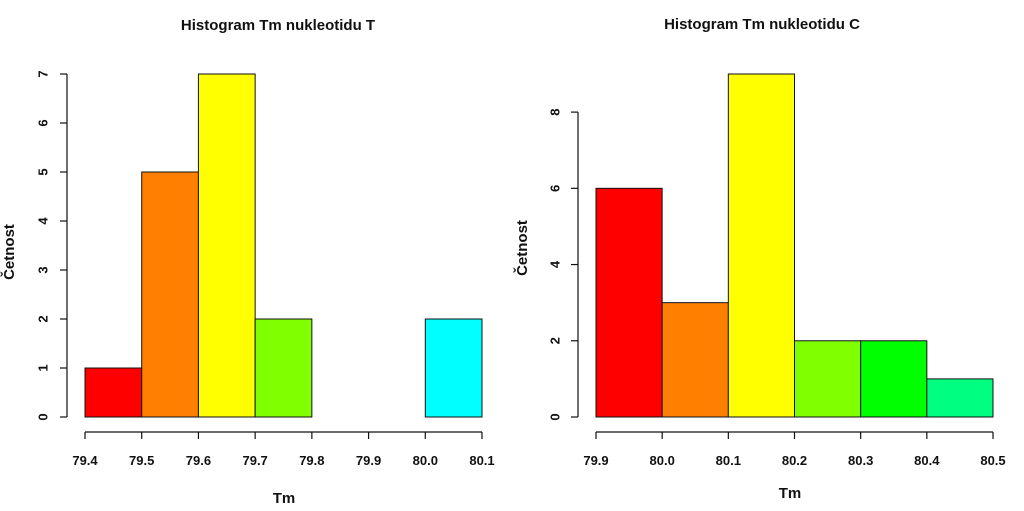  I want to click on y-tick-label: 5, so click(42, 171).